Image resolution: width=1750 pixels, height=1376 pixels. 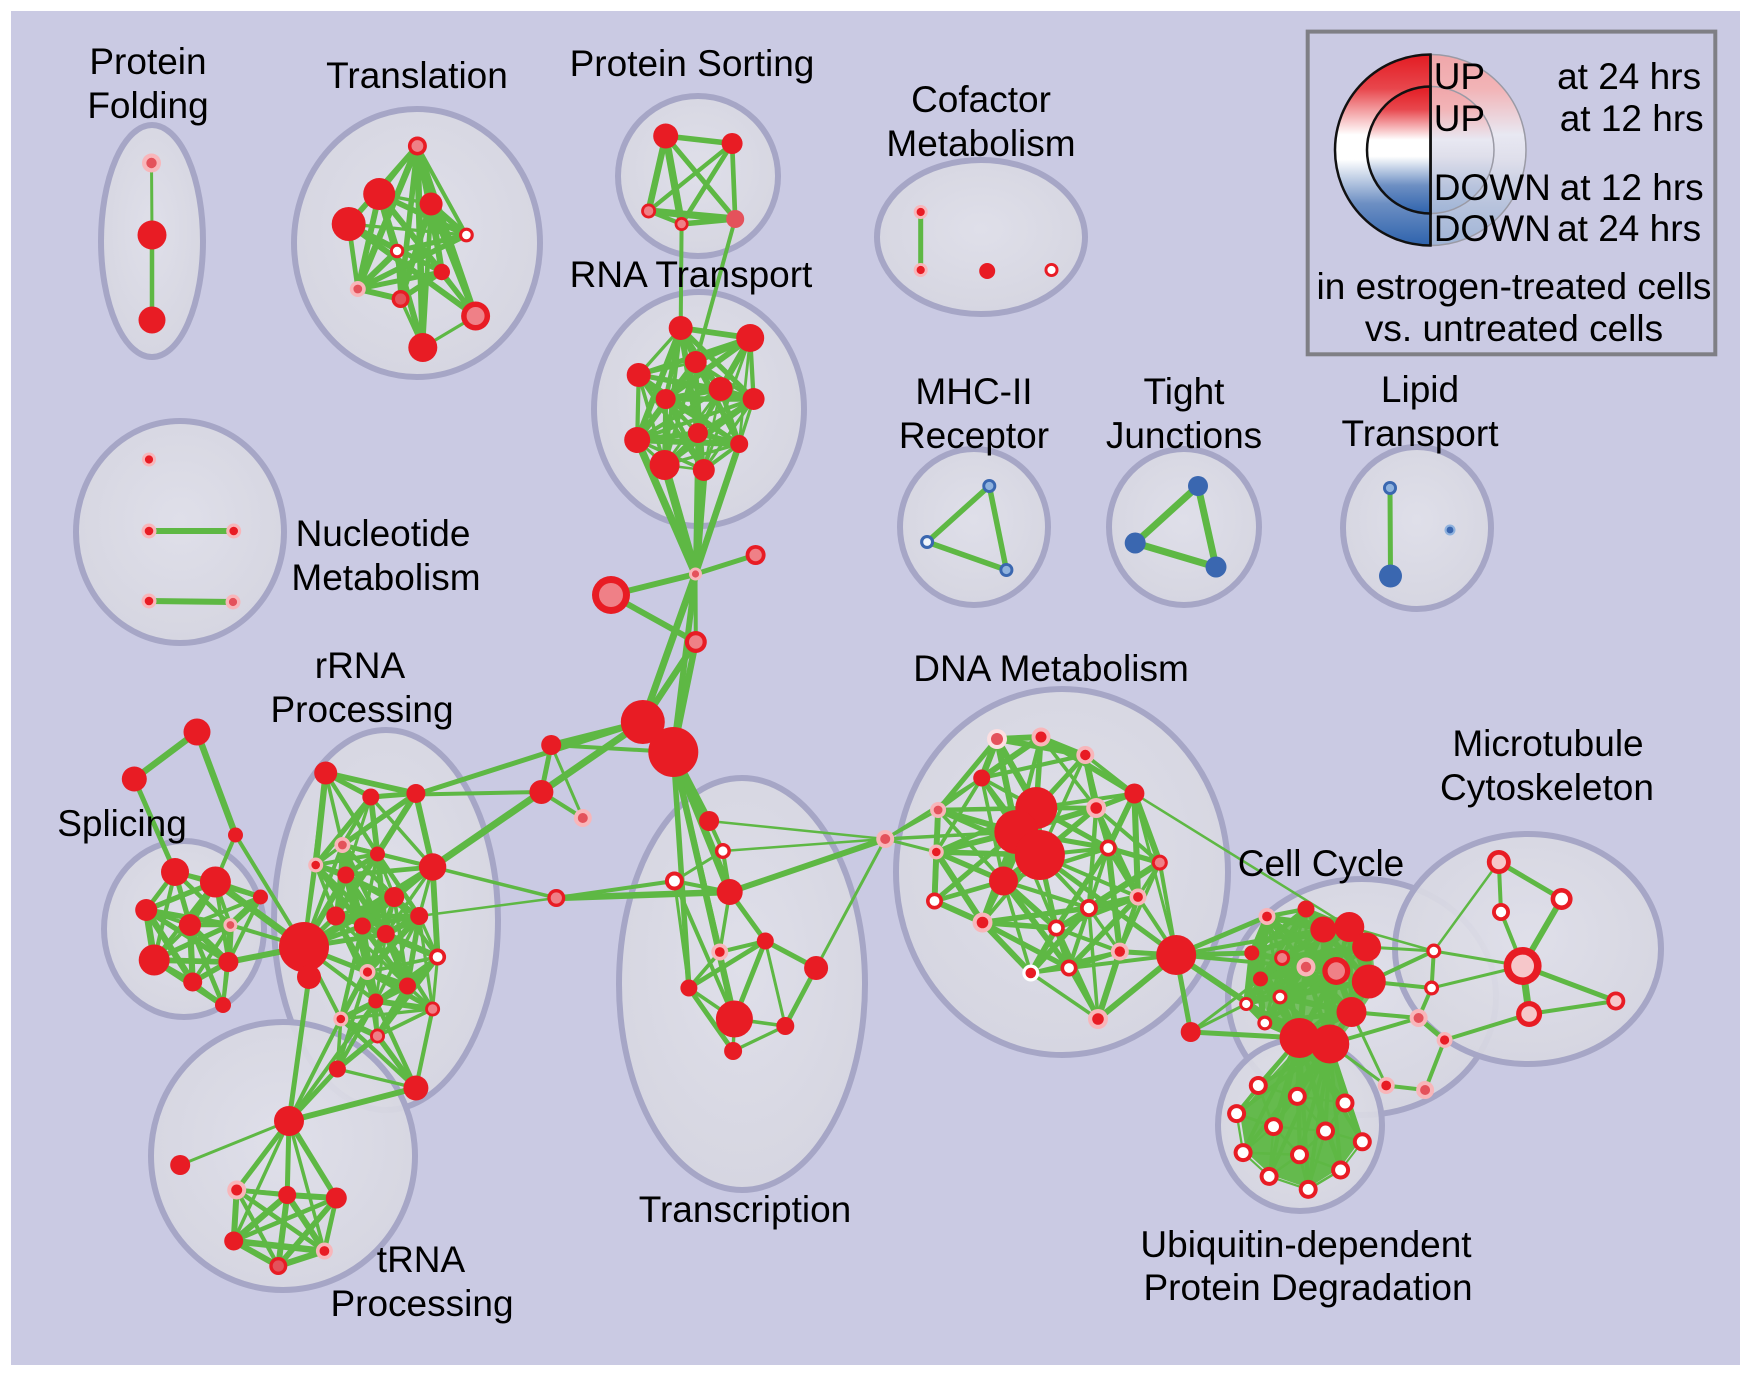 I want to click on svg-text: Cell Cycle, so click(x=1321, y=863).